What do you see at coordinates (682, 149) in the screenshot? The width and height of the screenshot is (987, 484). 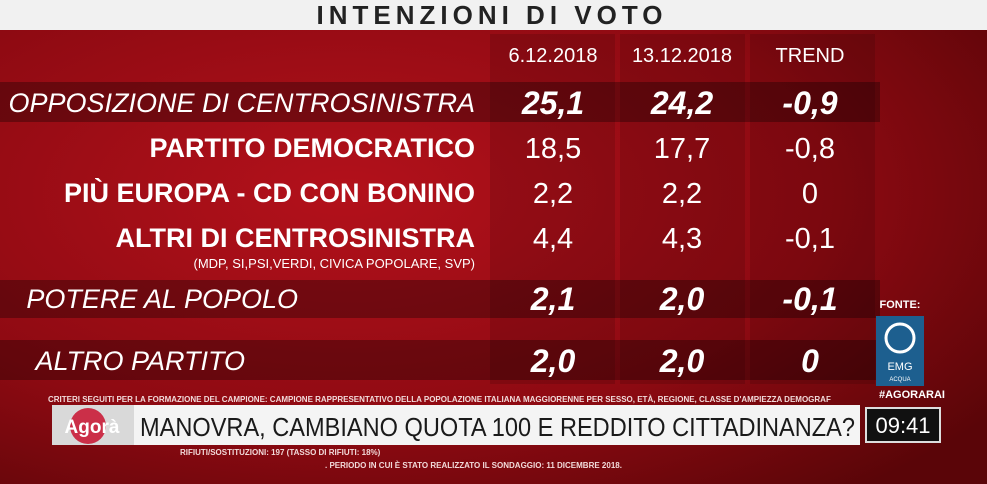 I see `cell: 17,7` at bounding box center [682, 149].